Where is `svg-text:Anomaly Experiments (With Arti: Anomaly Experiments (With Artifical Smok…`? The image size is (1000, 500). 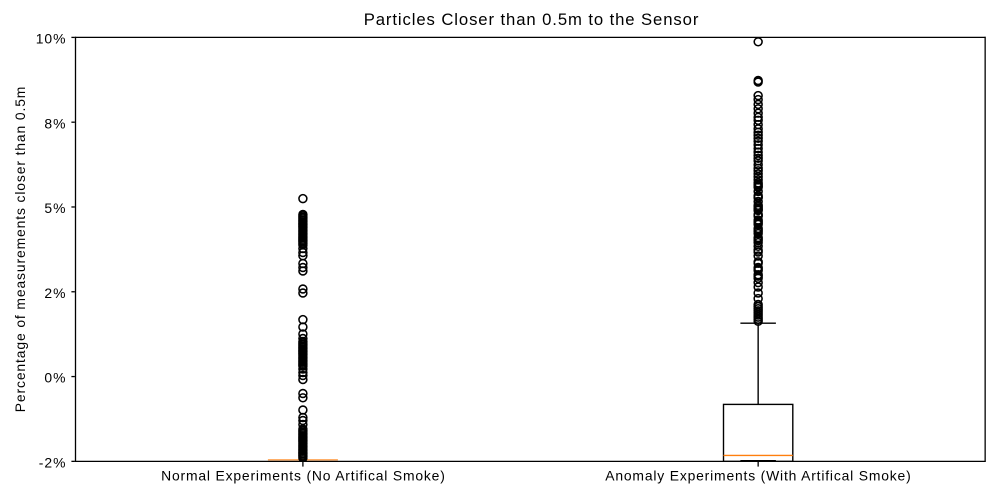 svg-text:Anomaly Experiments (With Arti: Anomaly Experiments (With Artifical Smok… is located at coordinates (758, 476).